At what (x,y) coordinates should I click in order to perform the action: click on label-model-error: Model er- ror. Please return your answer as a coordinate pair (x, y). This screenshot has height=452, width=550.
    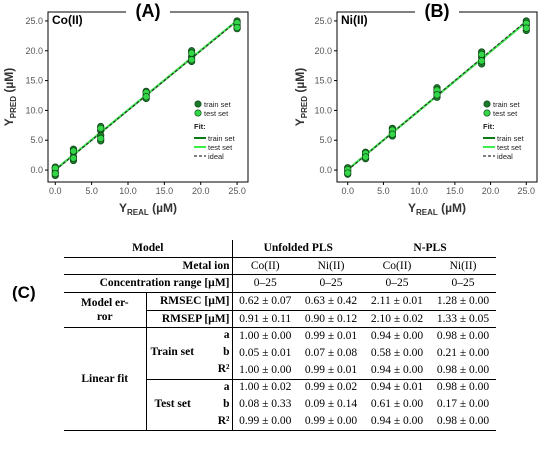
    Looking at the image, I should click on (105, 310).